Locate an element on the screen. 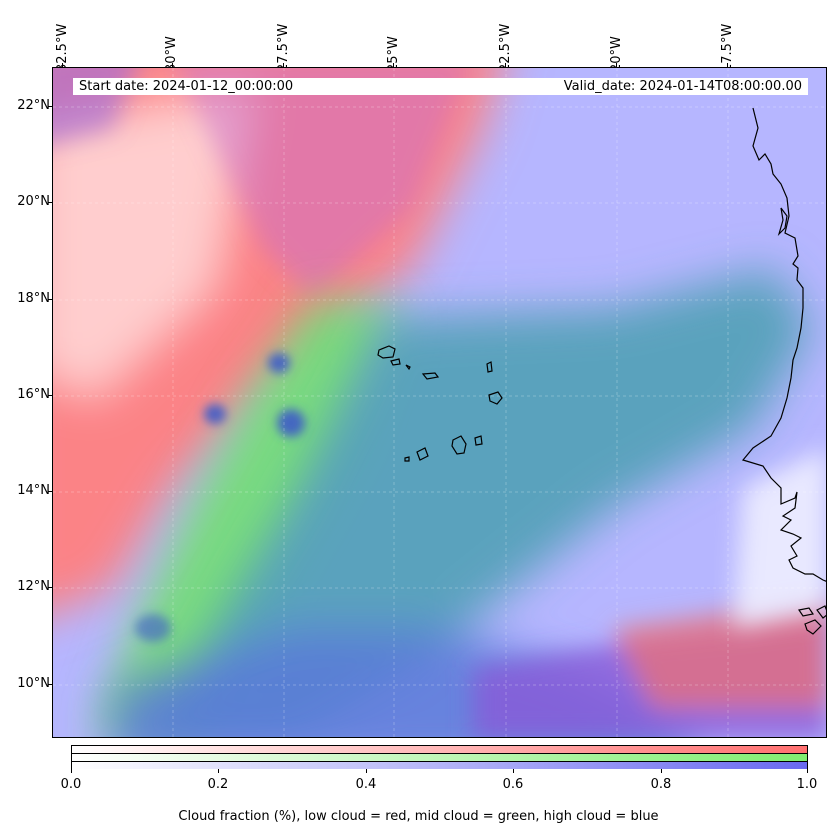 The image size is (837, 836). lat-label-16n: 16°N is located at coordinates (33, 394).